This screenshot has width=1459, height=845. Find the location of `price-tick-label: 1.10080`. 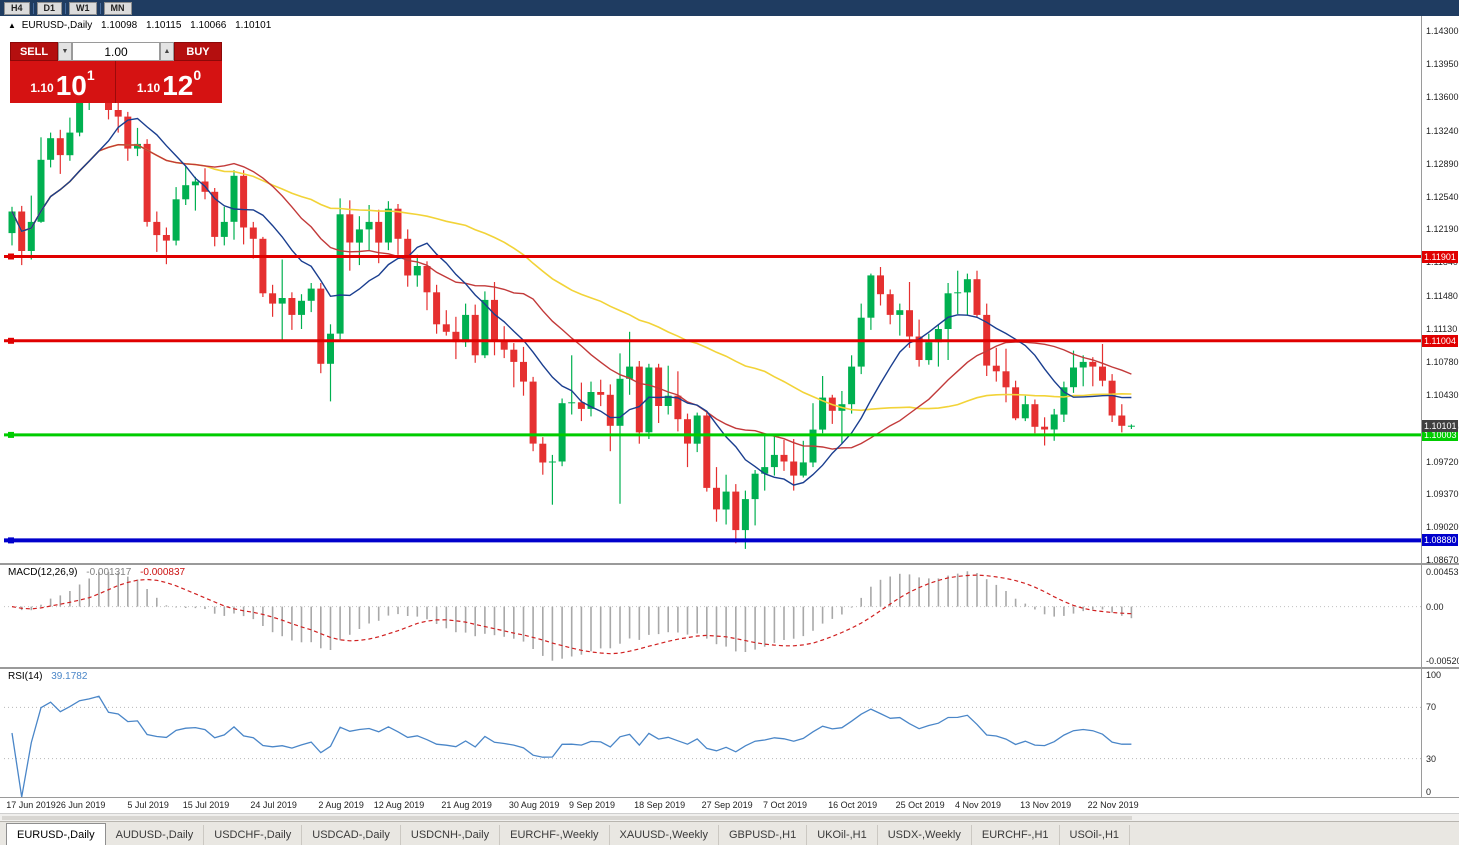

price-tick-label: 1.10080 is located at coordinates (1442, 427).